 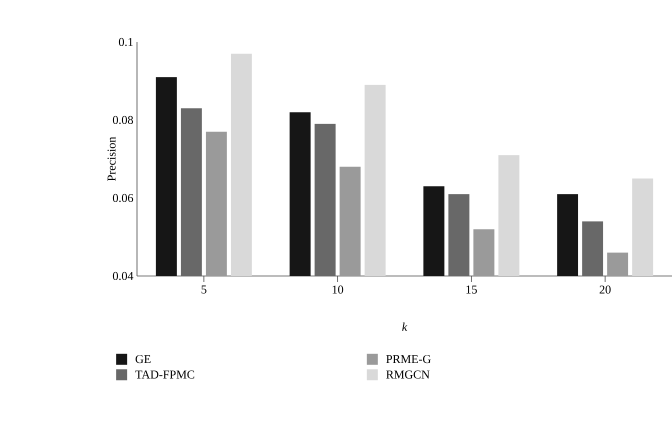 I want to click on x-axis-title: k, so click(x=405, y=326).